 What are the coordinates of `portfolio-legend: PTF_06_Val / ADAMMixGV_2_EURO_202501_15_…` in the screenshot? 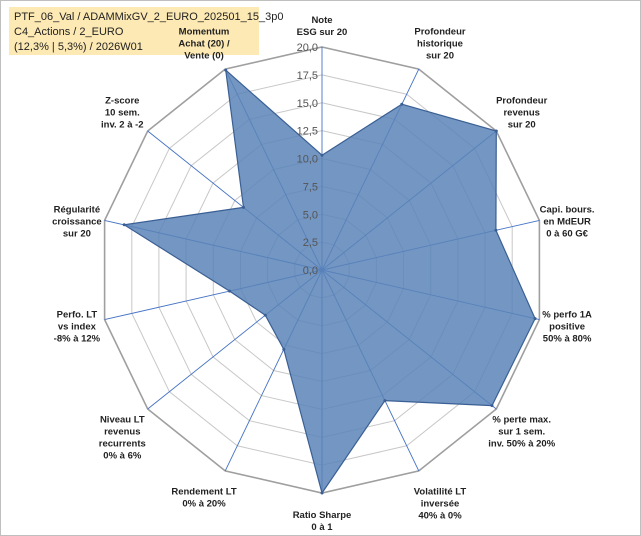 It's located at (146, 31).